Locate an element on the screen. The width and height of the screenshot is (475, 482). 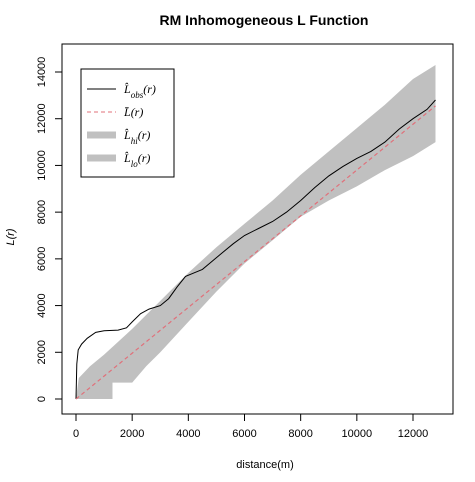
chart-title: RM Inhomogeneous L Function is located at coordinates (264, 20).